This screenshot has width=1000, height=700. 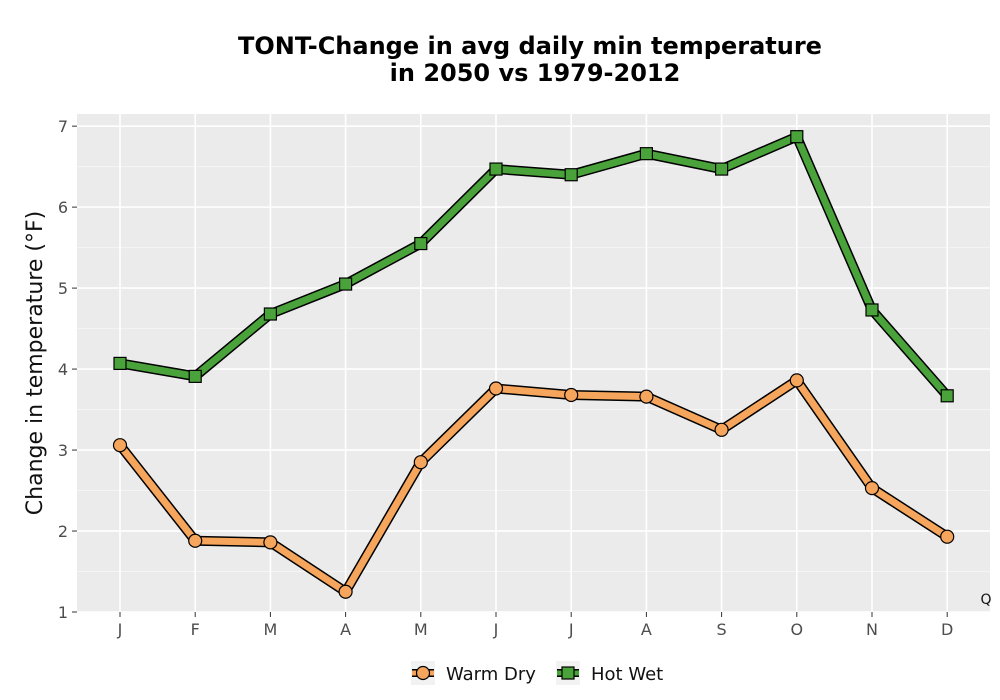 I want to click on legend-label-warm-dry: Warm Dry, so click(x=491, y=674).